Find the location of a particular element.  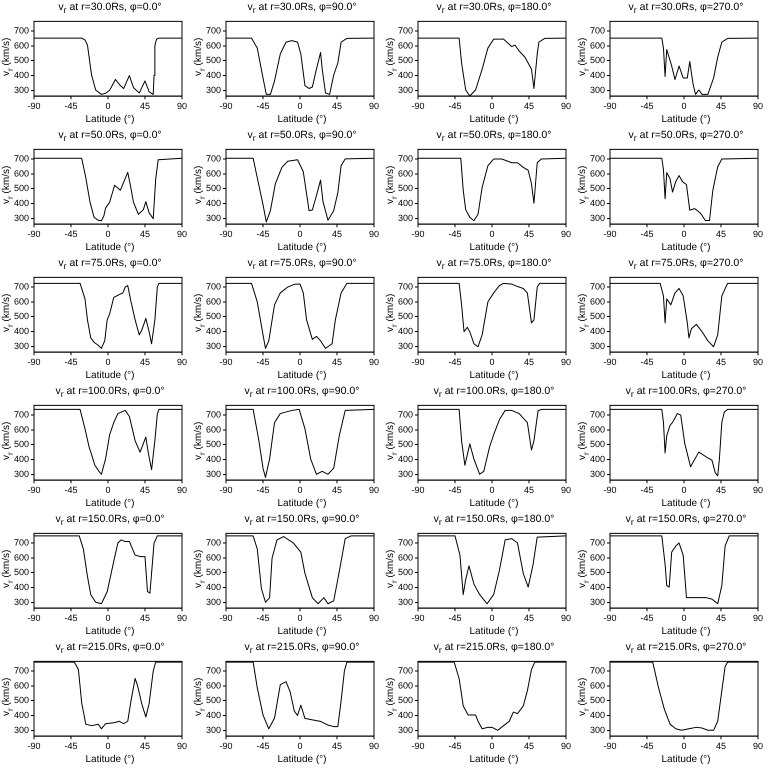

chart-title: v$_{r}$ at r=215.0Rs, φ=270.0° is located at coordinates (686, 648).